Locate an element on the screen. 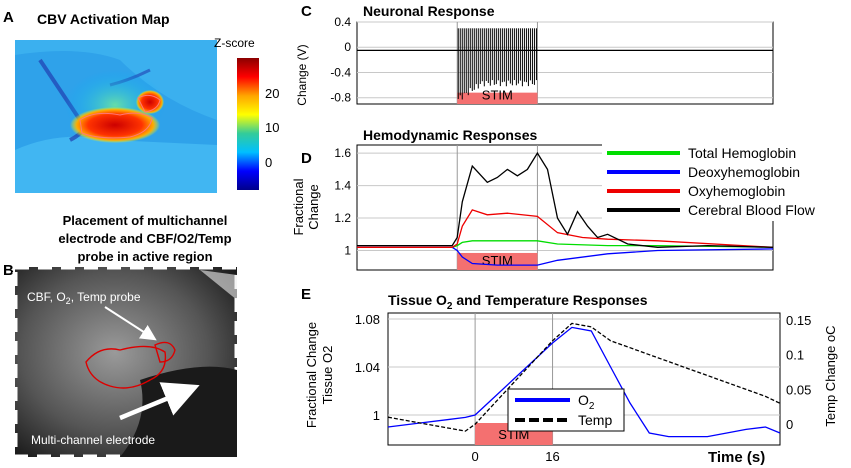 The width and height of the screenshot is (851, 468). series-oxyhemoglobin is located at coordinates (565, 228).